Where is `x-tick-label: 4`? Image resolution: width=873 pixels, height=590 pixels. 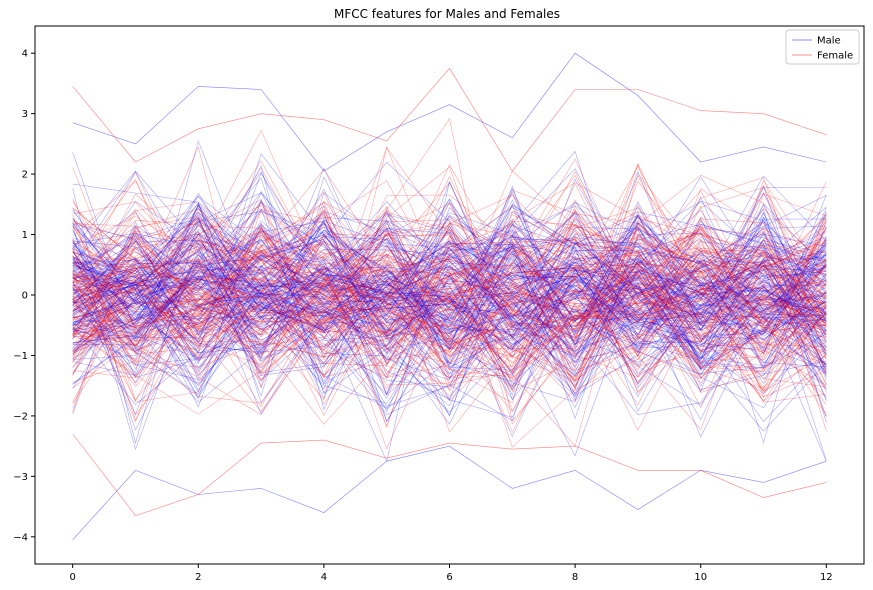 x-tick-label: 4 is located at coordinates (324, 577).